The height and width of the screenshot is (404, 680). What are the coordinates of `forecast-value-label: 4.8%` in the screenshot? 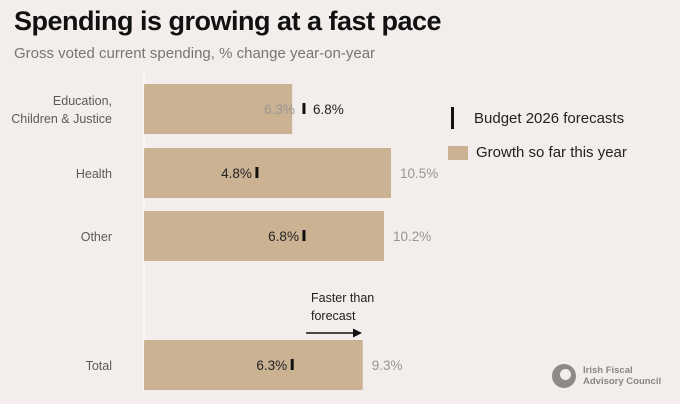 It's located at (236, 173).